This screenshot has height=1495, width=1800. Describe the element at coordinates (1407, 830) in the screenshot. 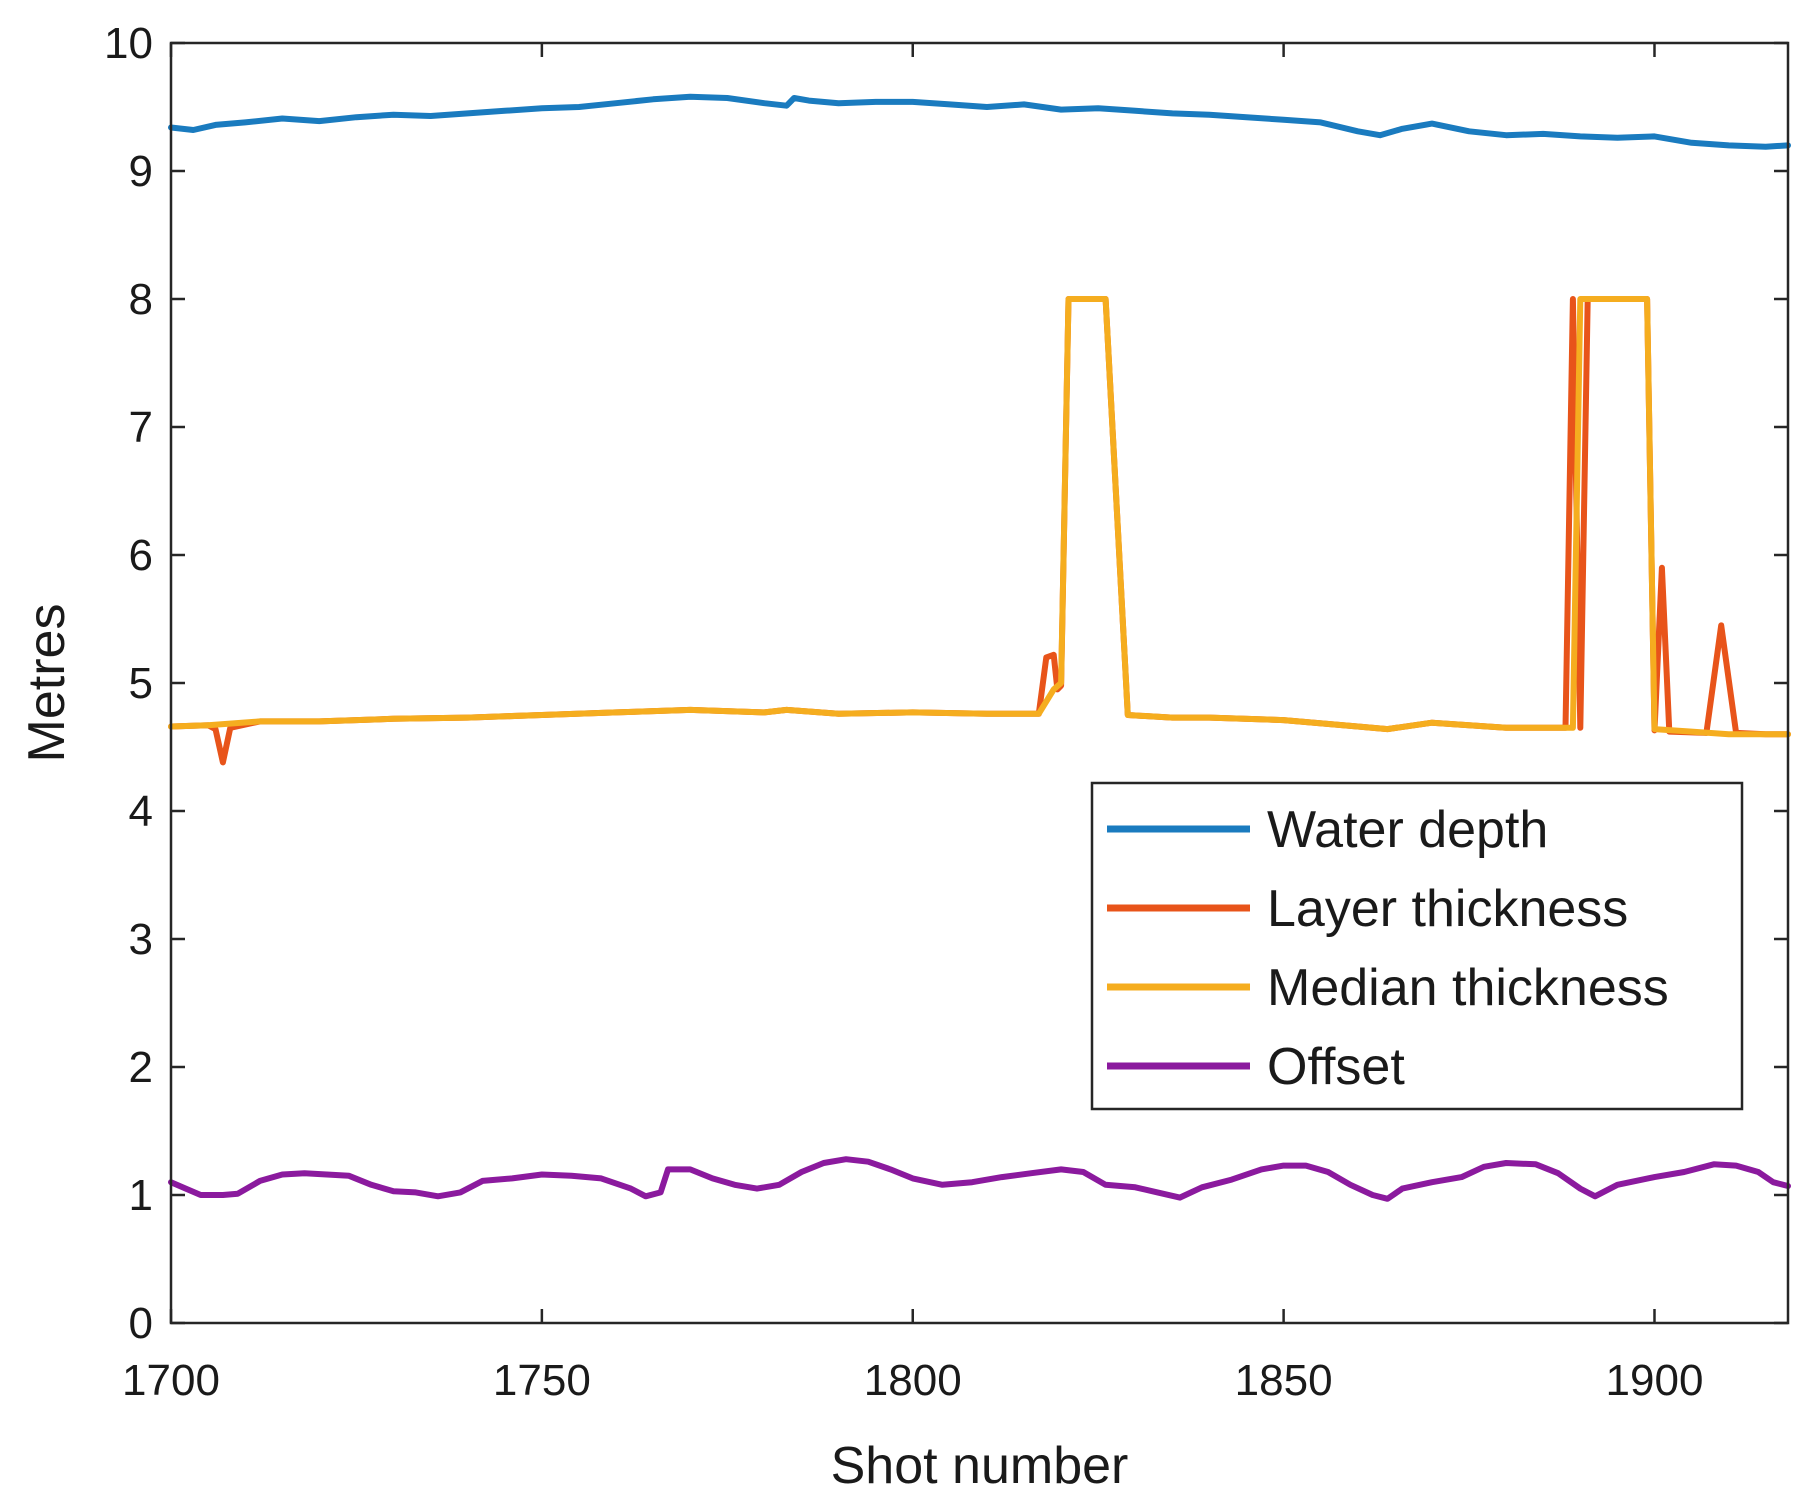

I see `legend-label: Water depth` at that location.